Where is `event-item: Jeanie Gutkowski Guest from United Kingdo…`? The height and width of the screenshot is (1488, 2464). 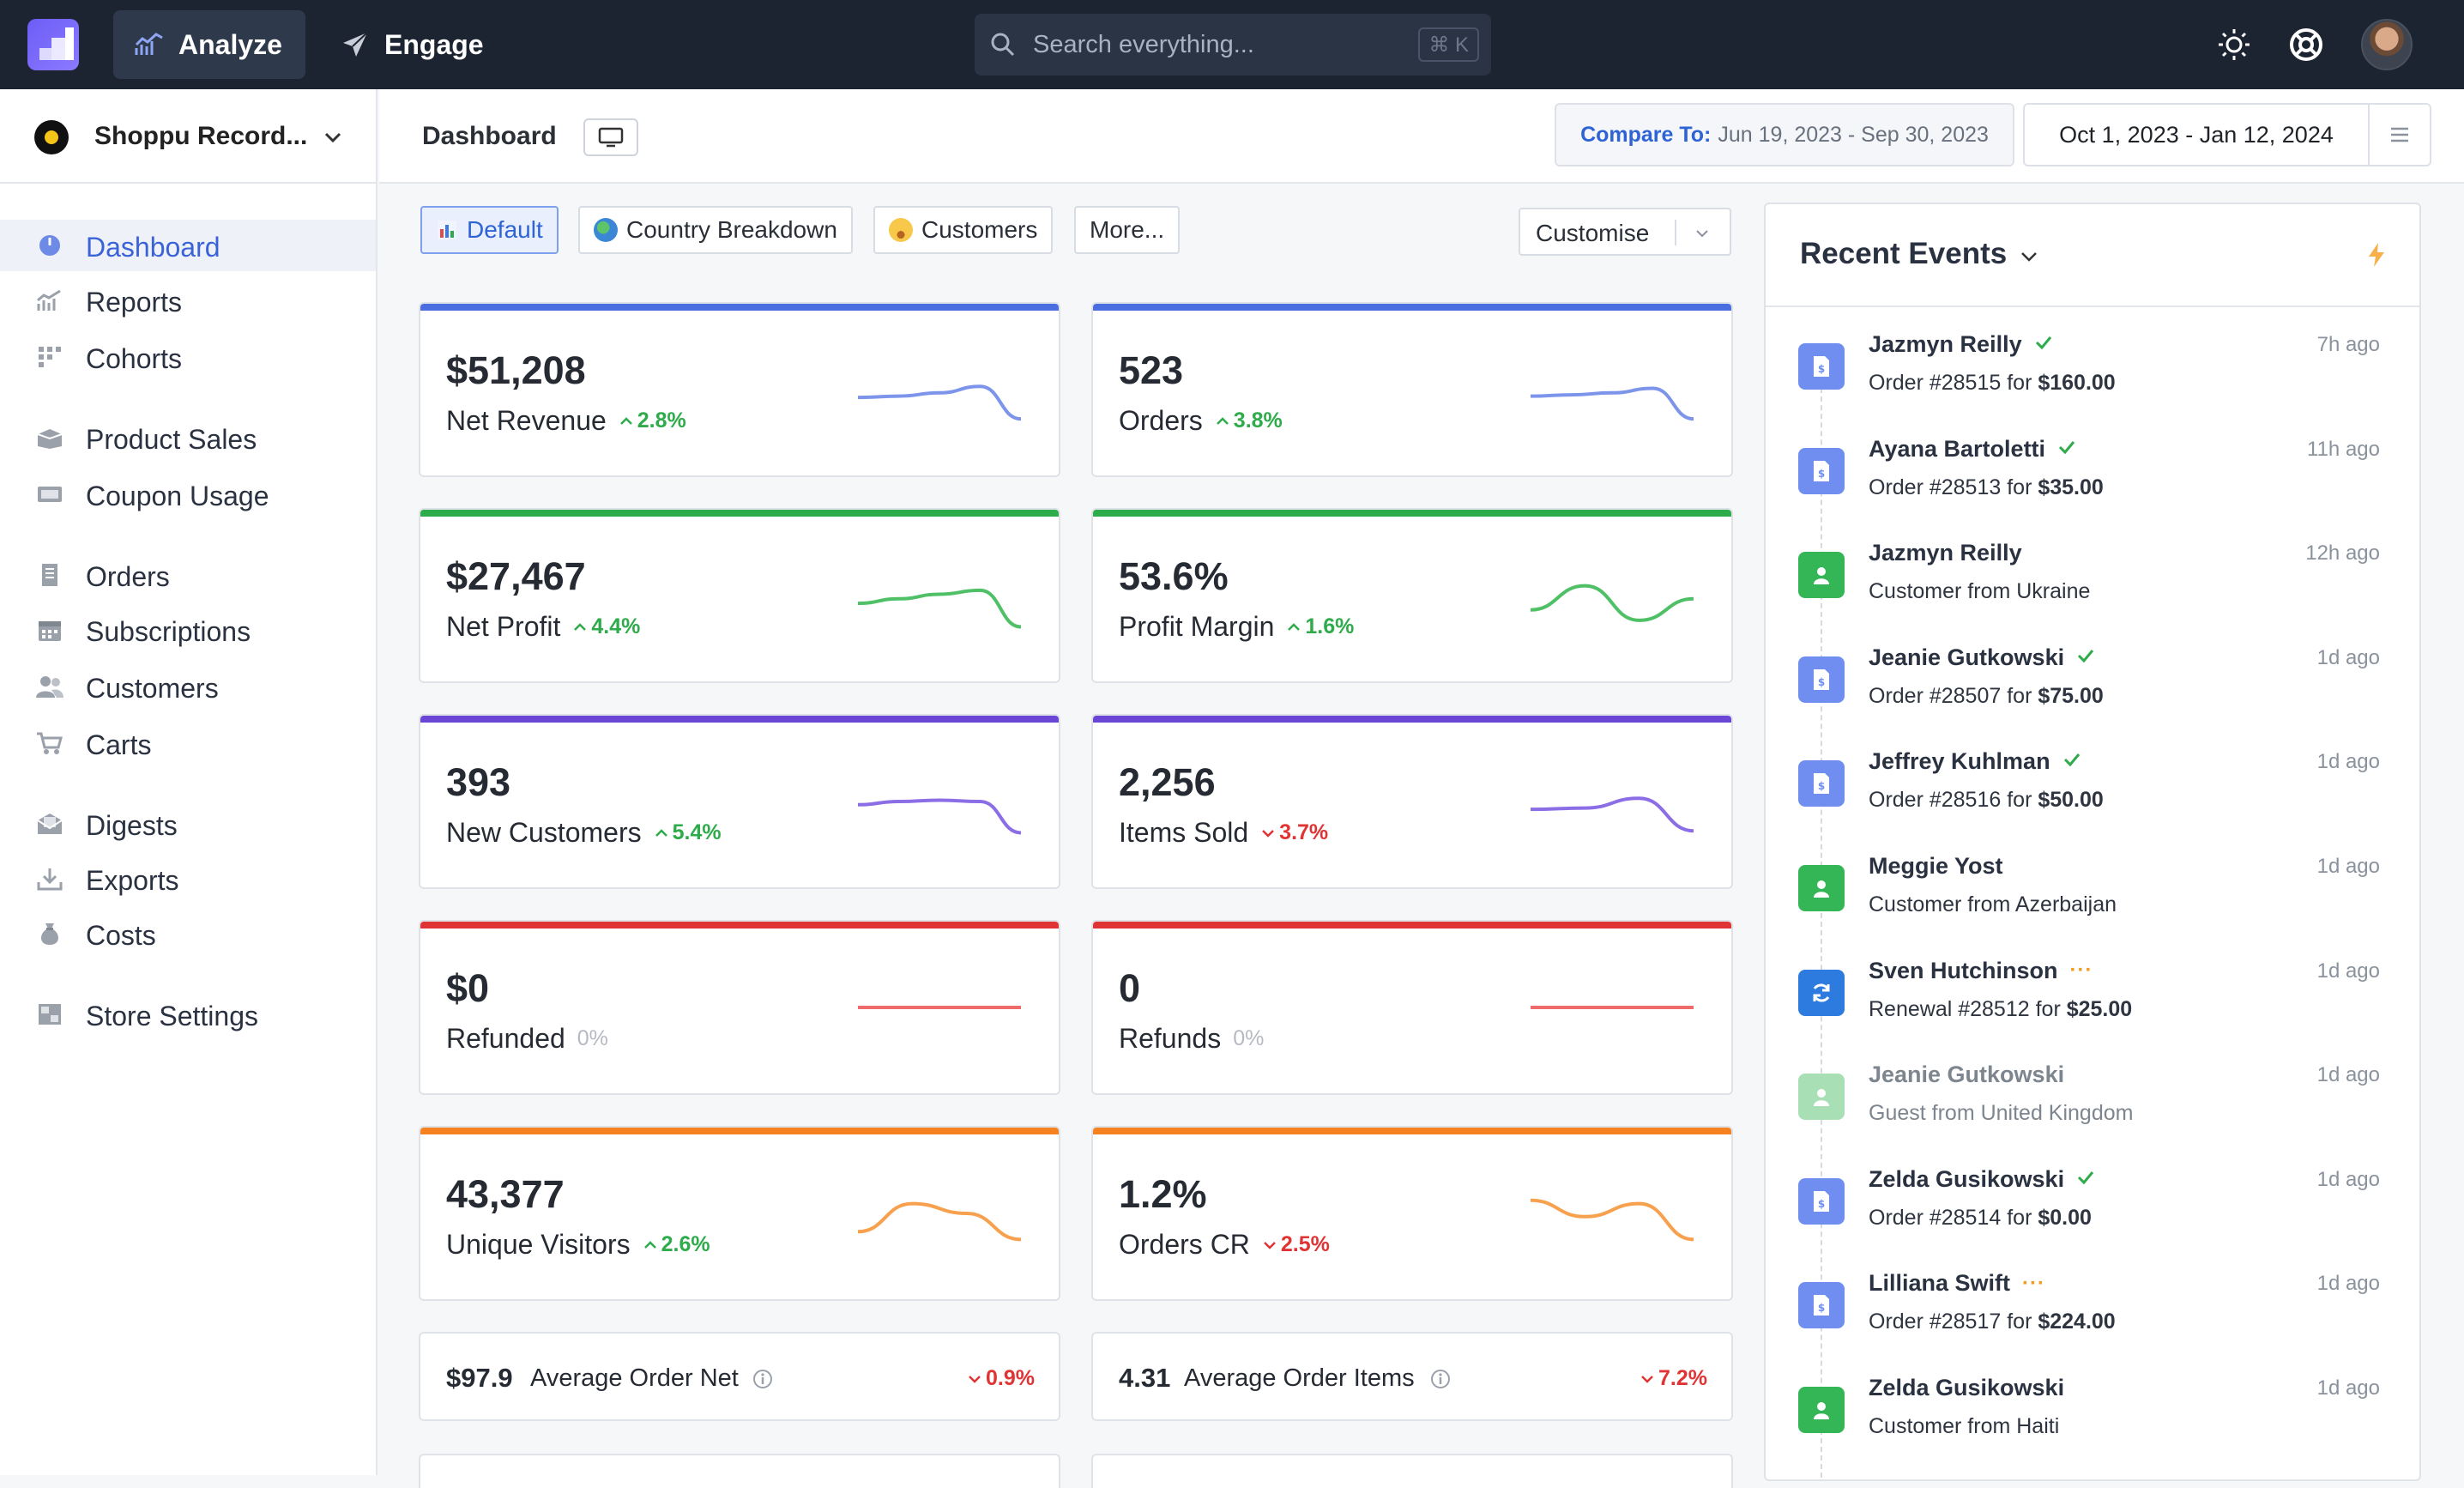 event-item: Jeanie Gutkowski Guest from United Kingdo… is located at coordinates (2092, 1100).